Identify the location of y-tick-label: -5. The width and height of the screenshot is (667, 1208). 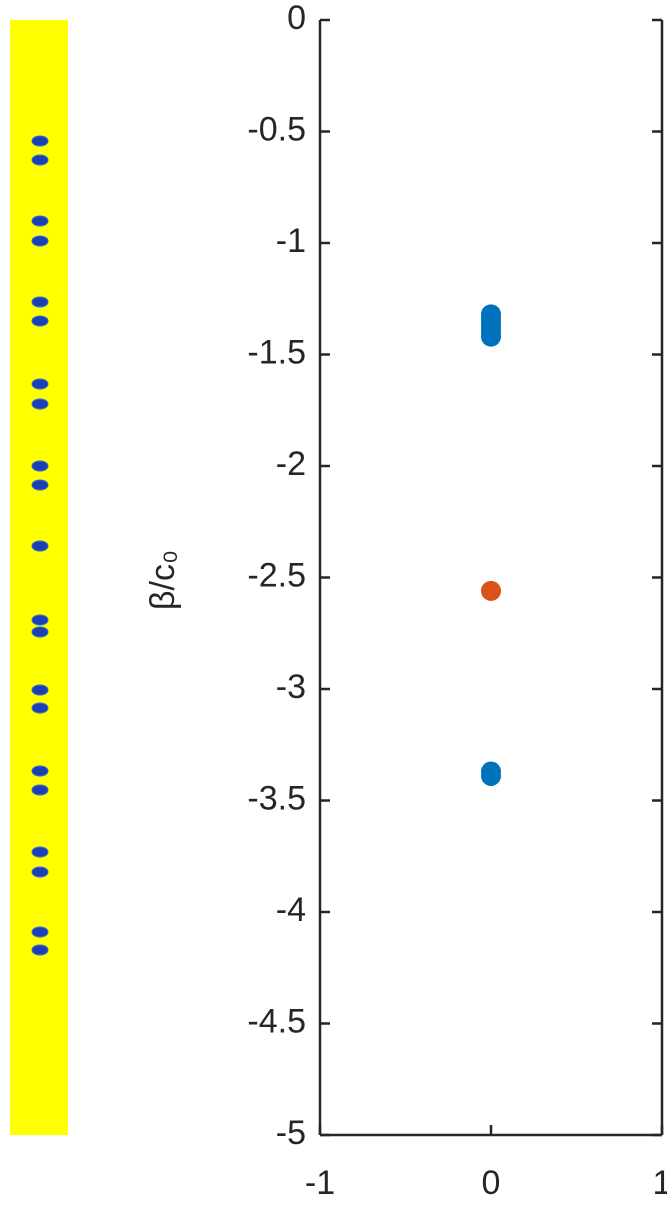
(291, 1133).